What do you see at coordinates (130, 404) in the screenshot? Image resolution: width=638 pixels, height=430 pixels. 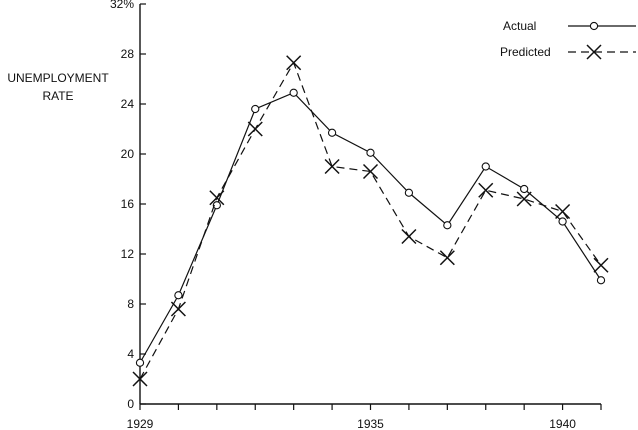 I see `y-tick-label: 0` at bounding box center [130, 404].